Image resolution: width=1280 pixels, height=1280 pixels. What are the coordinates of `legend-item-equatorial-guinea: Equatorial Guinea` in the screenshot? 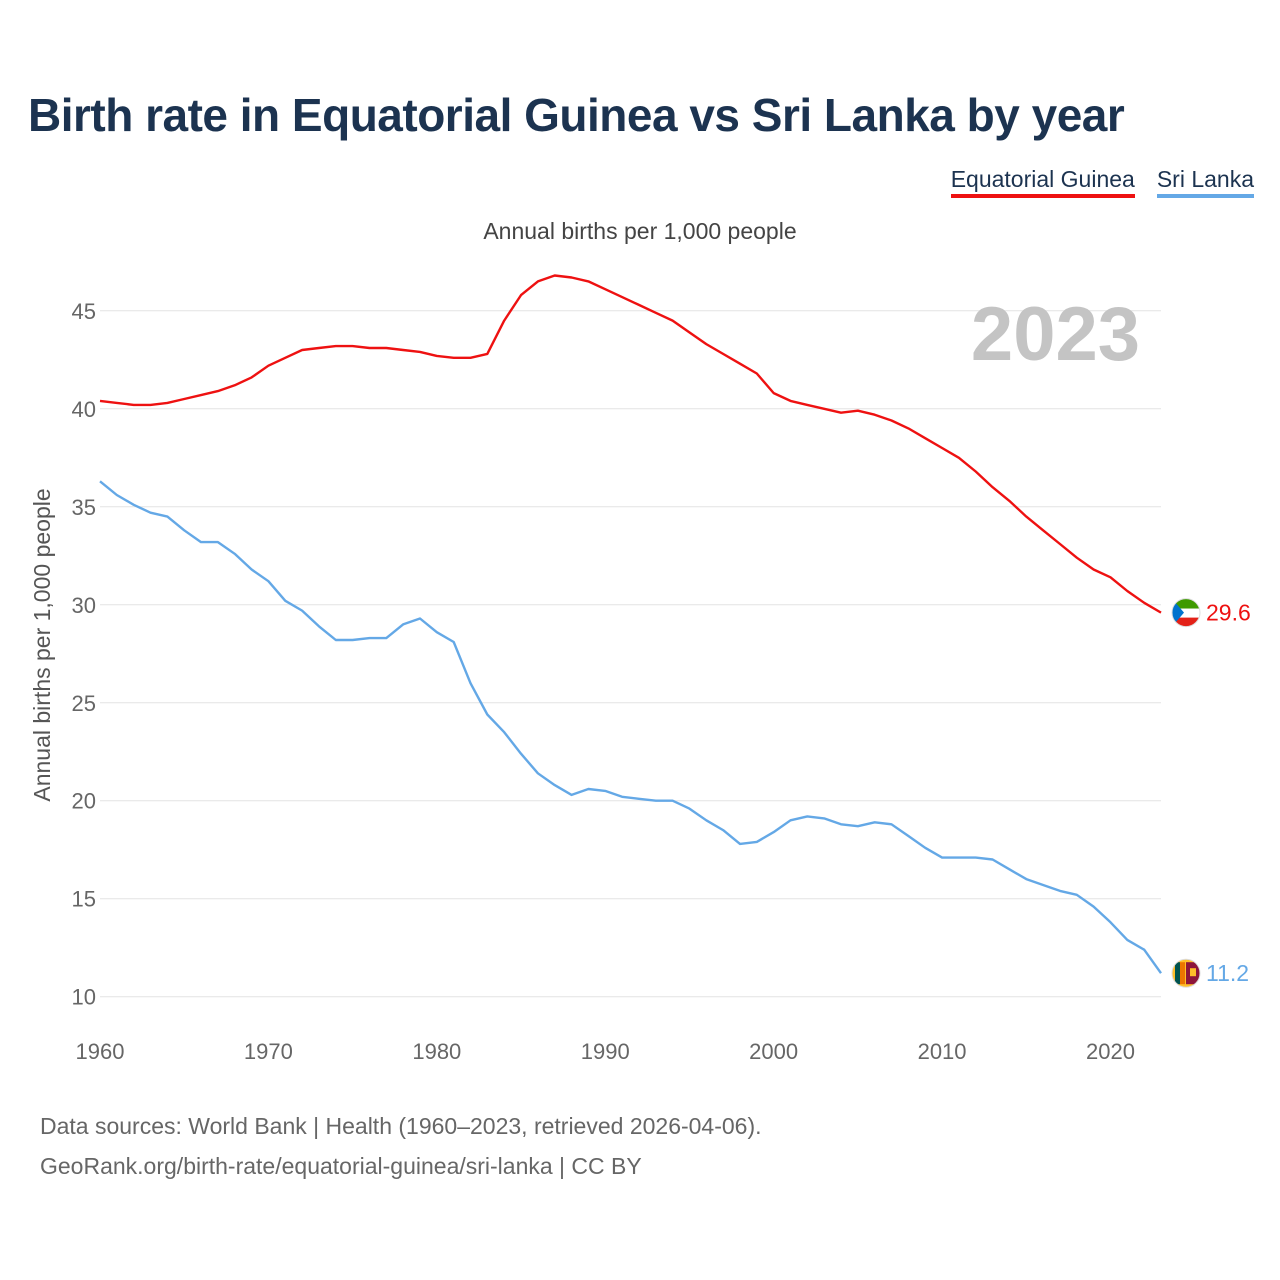 It's located at (1042, 182).